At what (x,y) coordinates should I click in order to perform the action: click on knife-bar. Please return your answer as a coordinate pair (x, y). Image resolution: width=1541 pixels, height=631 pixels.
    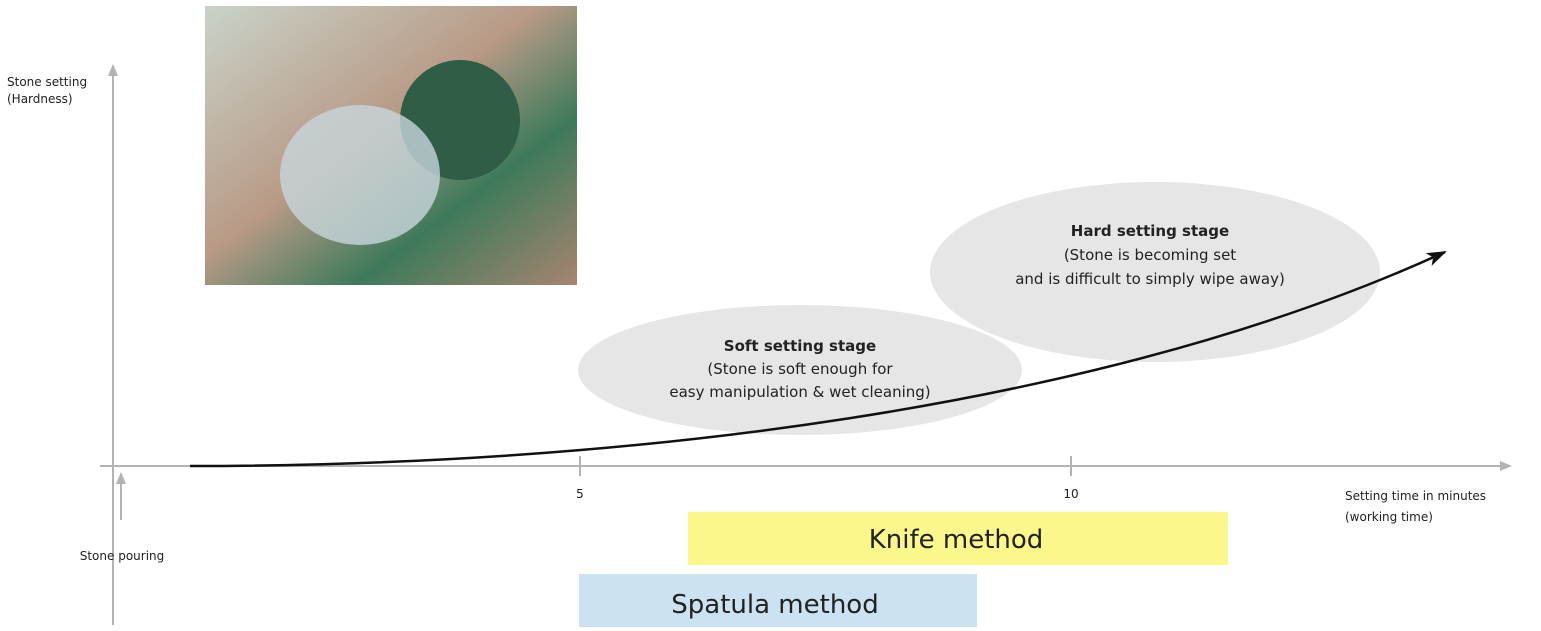
    Looking at the image, I should click on (958, 538).